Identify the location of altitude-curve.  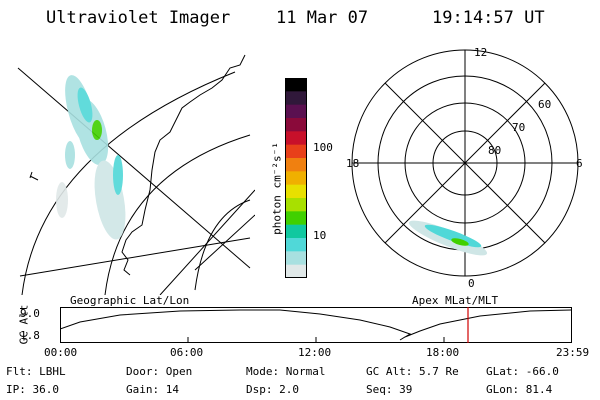
(316, 325).